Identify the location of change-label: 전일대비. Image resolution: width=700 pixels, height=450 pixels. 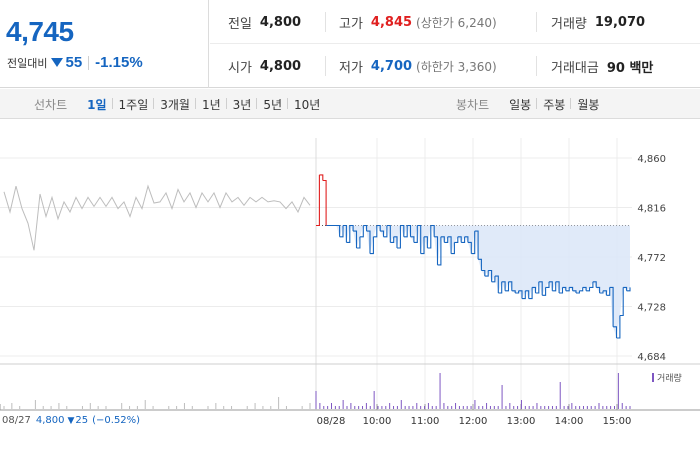
(27, 63).